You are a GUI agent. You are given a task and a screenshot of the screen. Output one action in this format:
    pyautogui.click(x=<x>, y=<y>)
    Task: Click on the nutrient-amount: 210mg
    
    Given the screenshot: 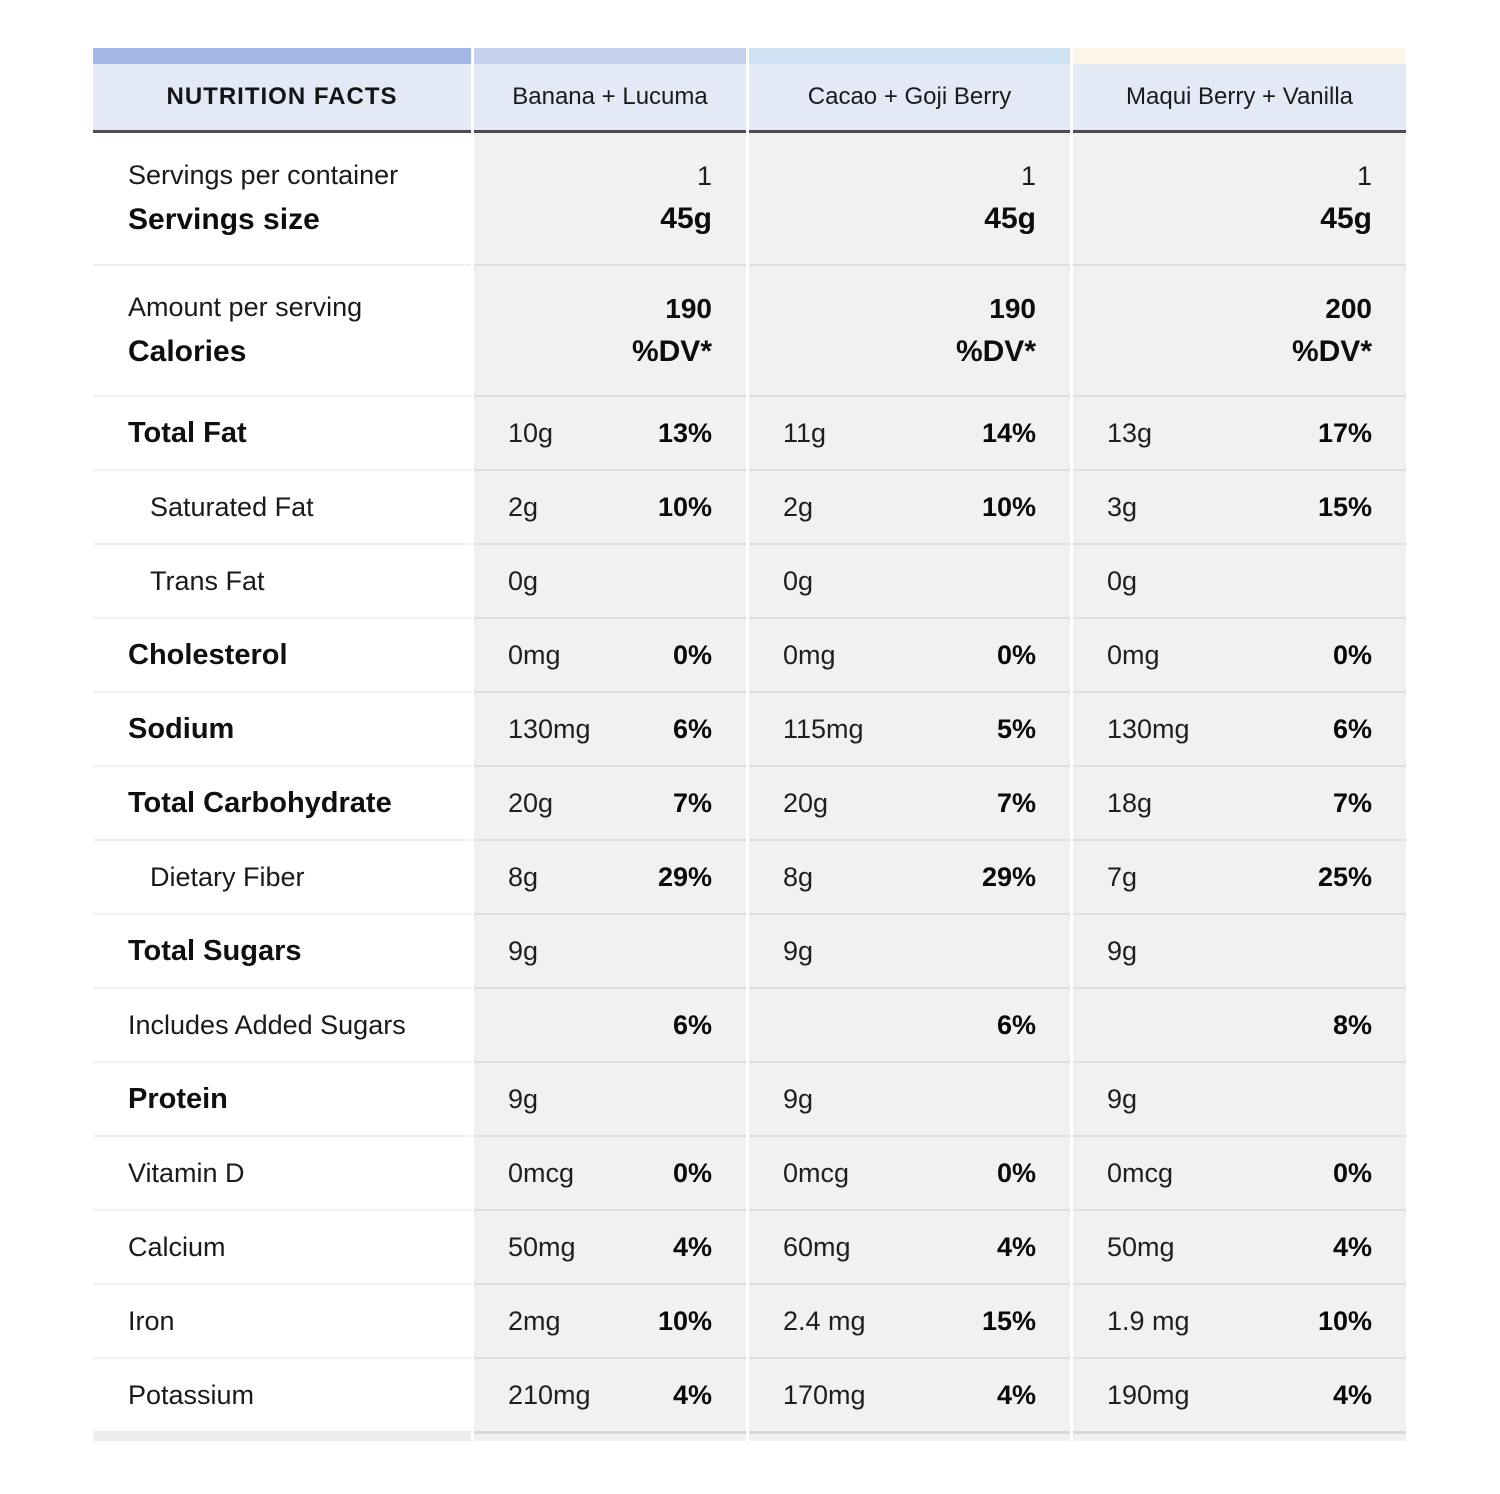 What is the action you would take?
    pyautogui.click(x=549, y=1394)
    